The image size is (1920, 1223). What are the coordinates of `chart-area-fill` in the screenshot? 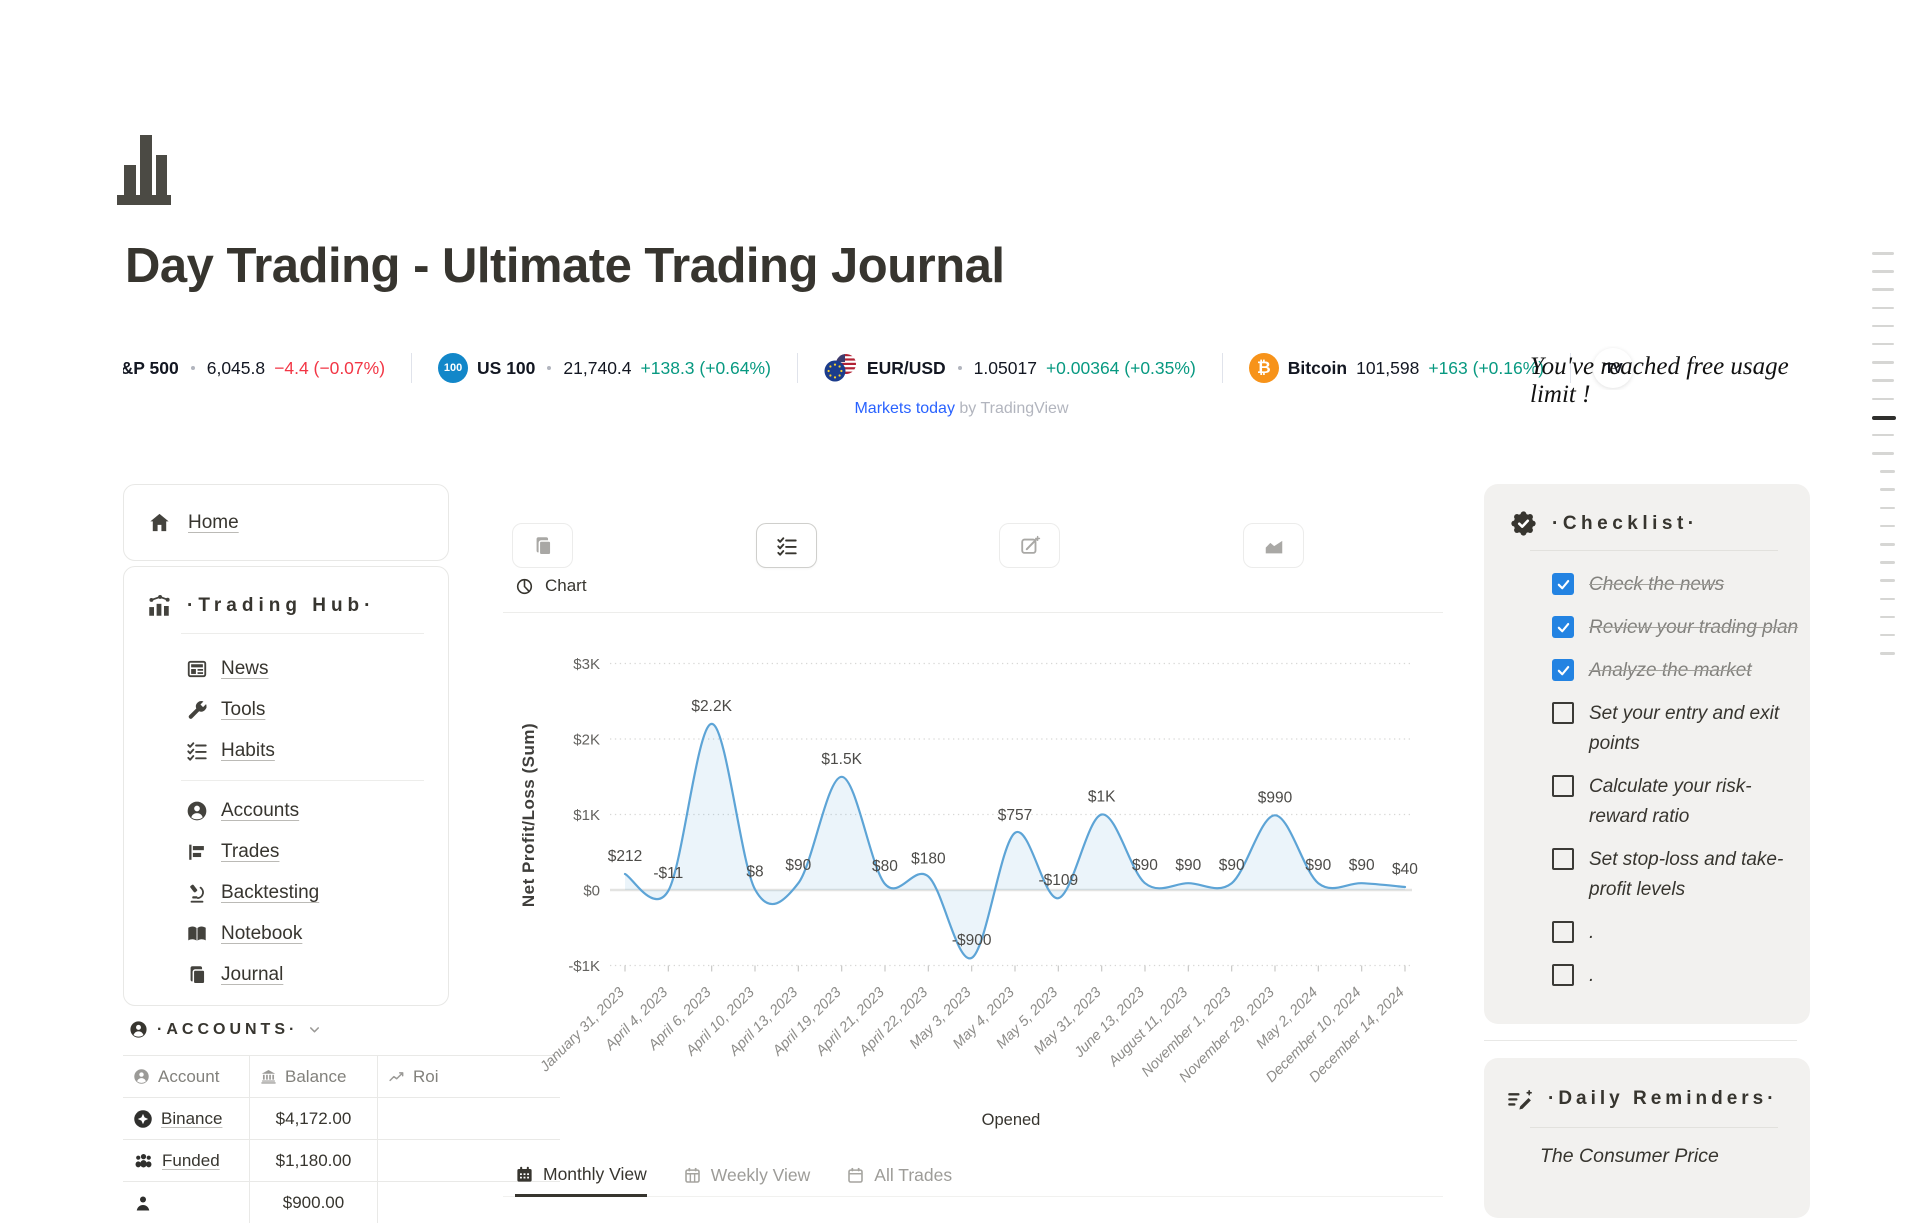 It's located at (1015, 841).